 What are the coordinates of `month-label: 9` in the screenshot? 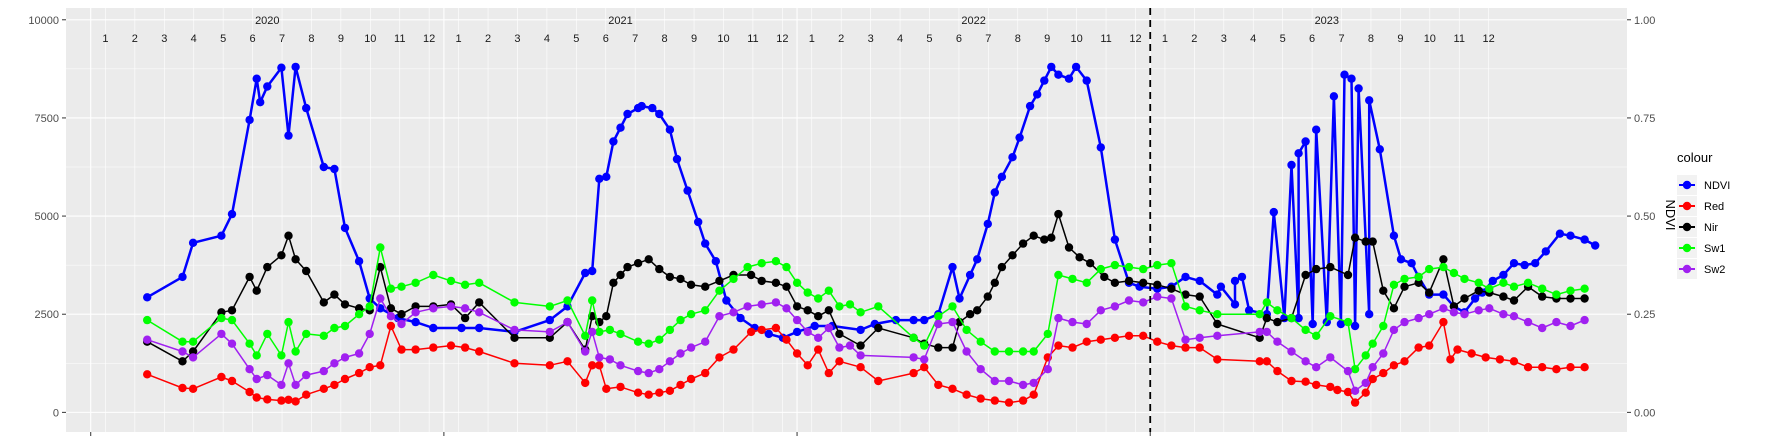 It's located at (1047, 39).